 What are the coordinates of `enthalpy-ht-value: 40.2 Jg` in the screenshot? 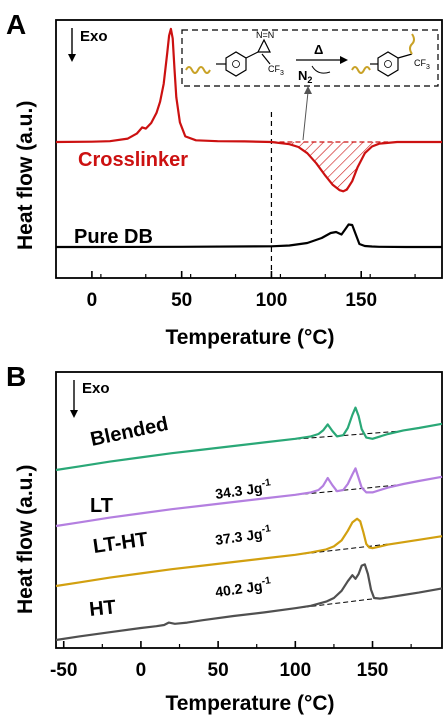 It's located at (238, 589).